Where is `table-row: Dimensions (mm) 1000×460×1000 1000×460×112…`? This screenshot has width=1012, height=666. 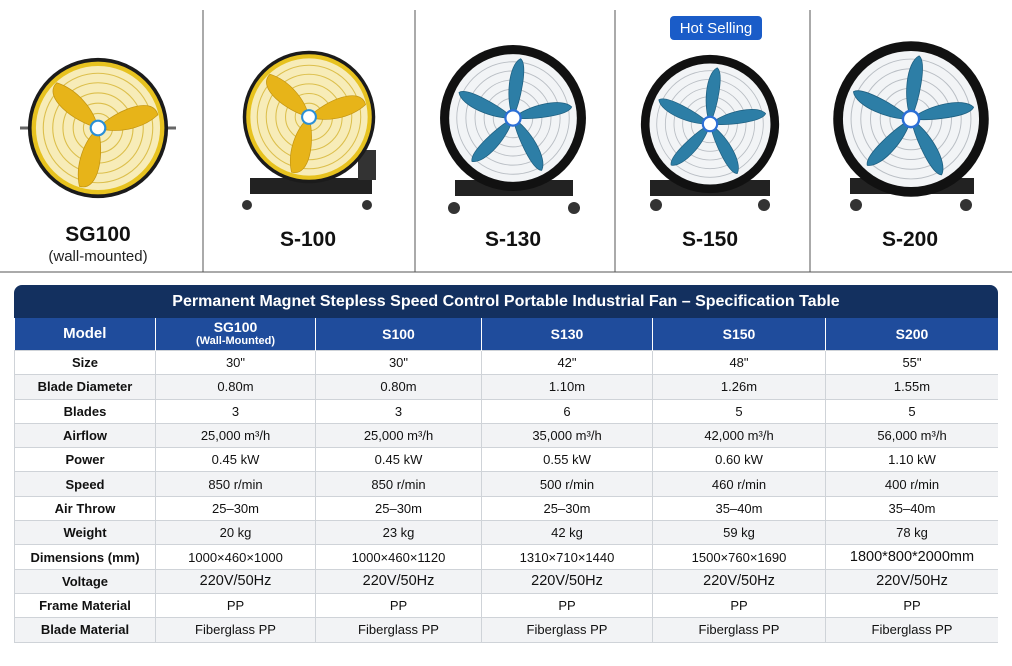 table-row: Dimensions (mm) 1000×460×1000 1000×460×112… is located at coordinates (506, 557).